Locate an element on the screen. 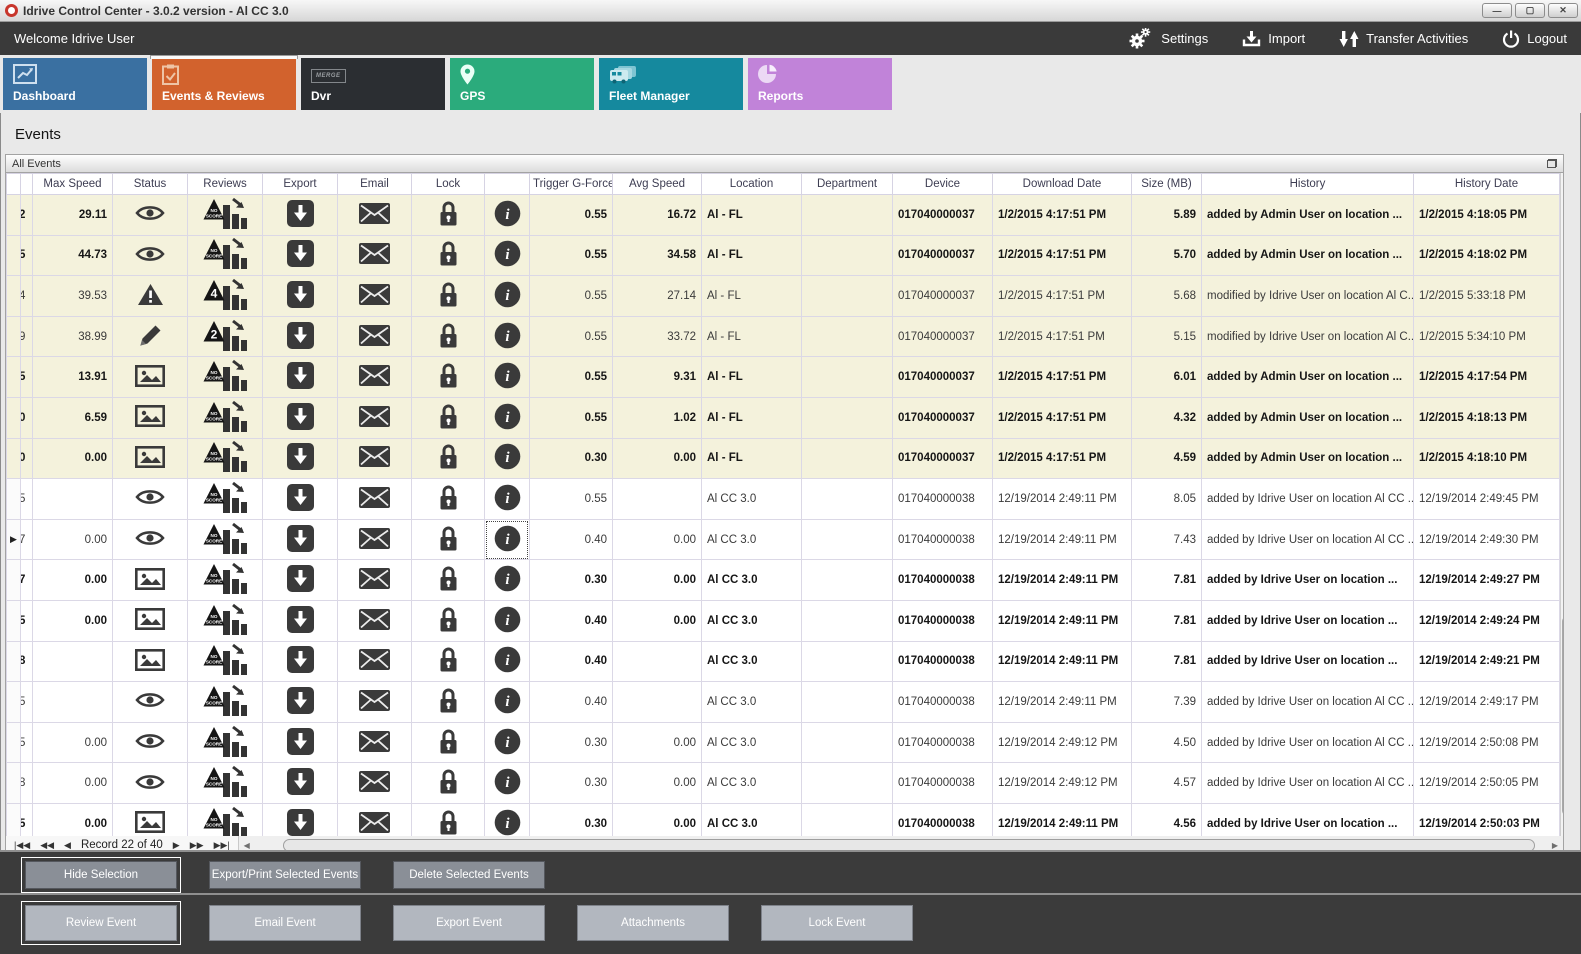 This screenshot has height=954, width=1581. tab-dvr: MERGE Dvr is located at coordinates (373, 84).